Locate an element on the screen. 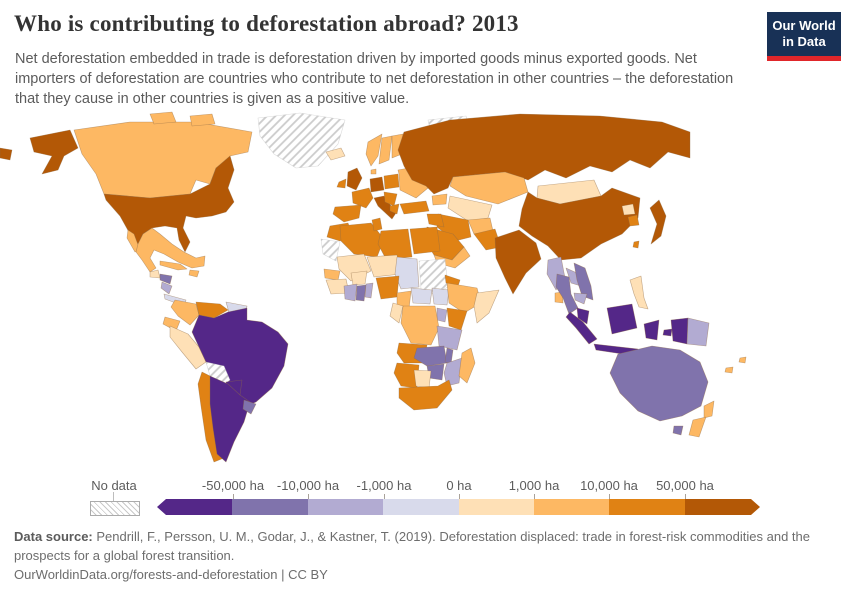 This screenshot has width=850, height=600. country-venezuela is located at coordinates (212, 310).